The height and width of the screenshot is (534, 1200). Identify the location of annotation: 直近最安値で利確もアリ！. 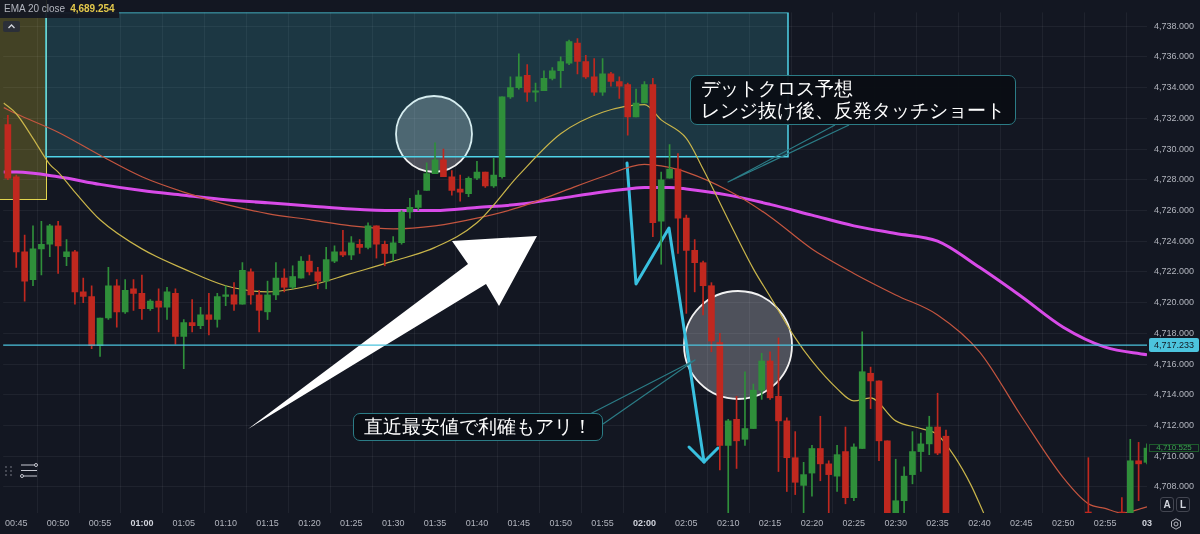
(478, 427).